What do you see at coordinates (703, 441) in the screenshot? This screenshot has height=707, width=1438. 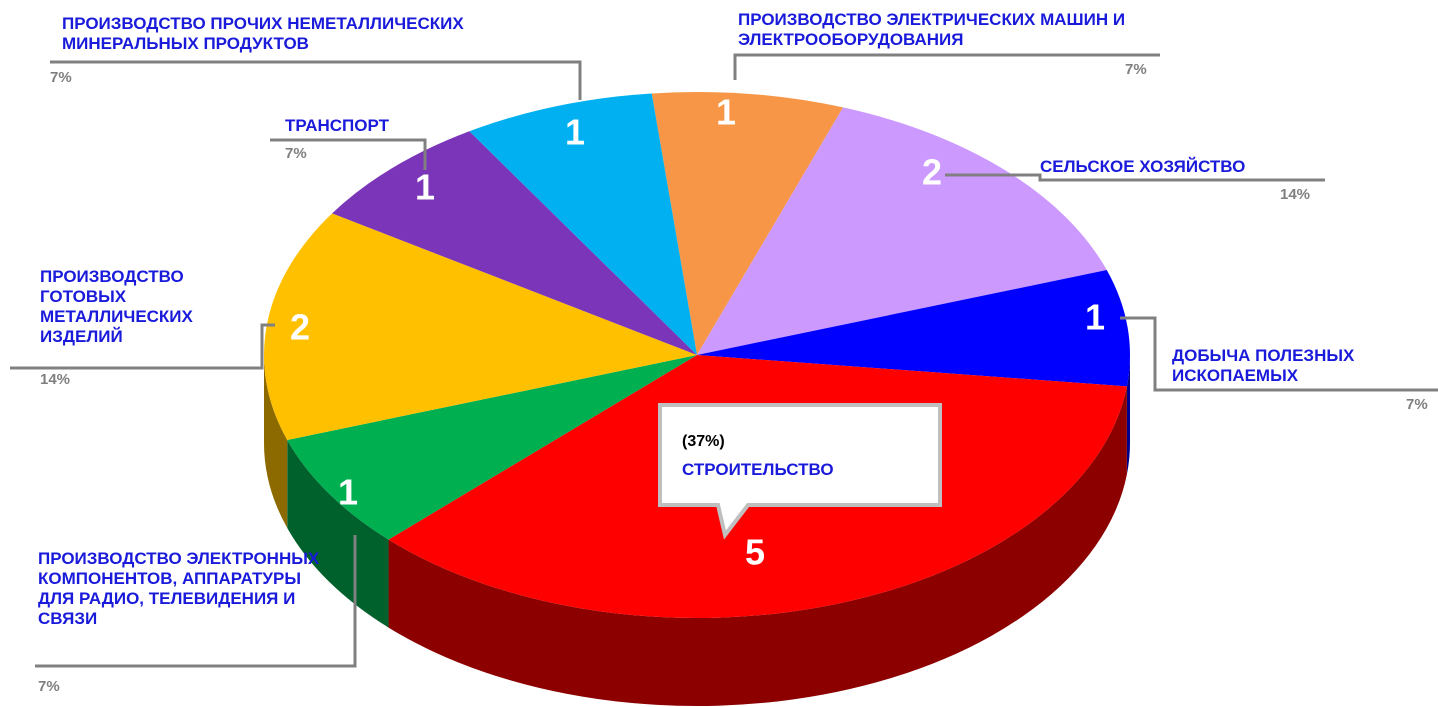 I see `percent-label: (37%)` at bounding box center [703, 441].